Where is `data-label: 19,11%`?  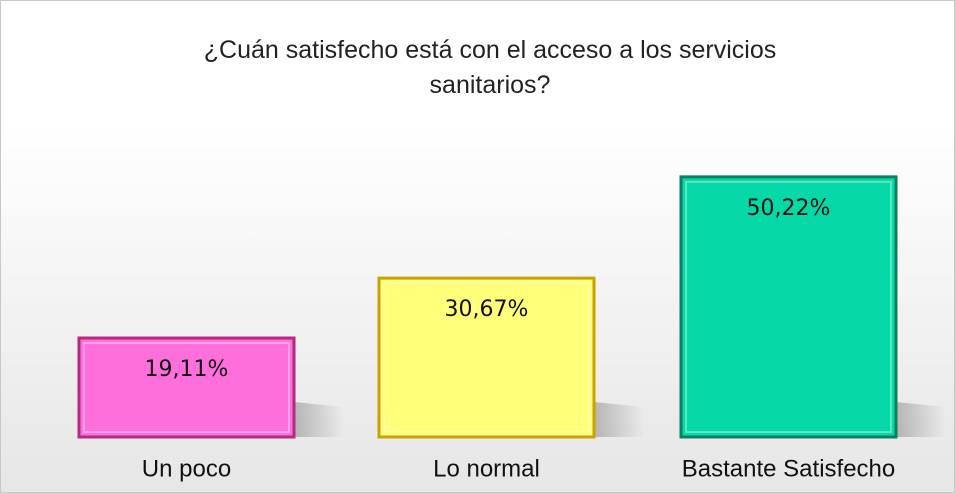
data-label: 19,11% is located at coordinates (187, 369).